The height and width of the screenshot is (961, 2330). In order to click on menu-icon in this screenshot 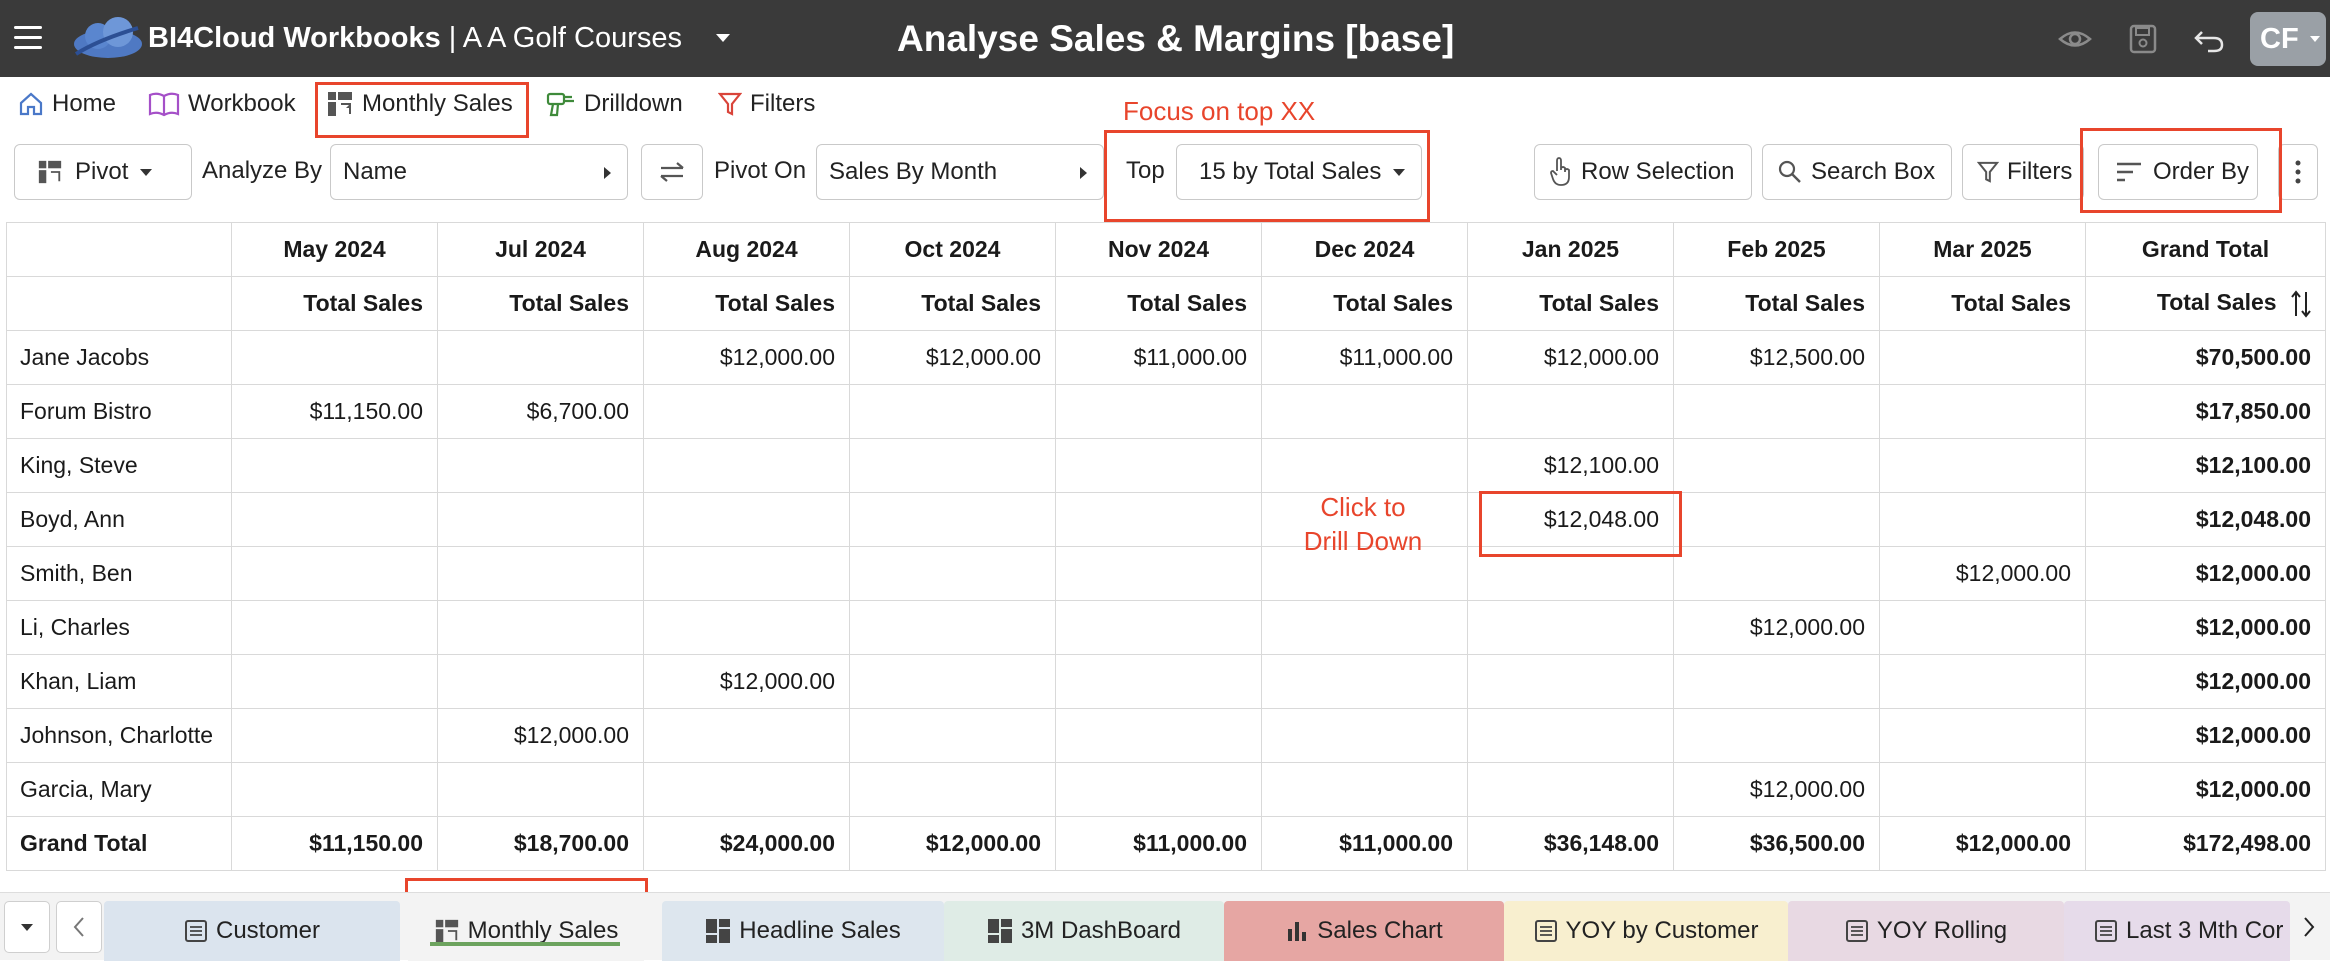, I will do `click(28, 38)`.